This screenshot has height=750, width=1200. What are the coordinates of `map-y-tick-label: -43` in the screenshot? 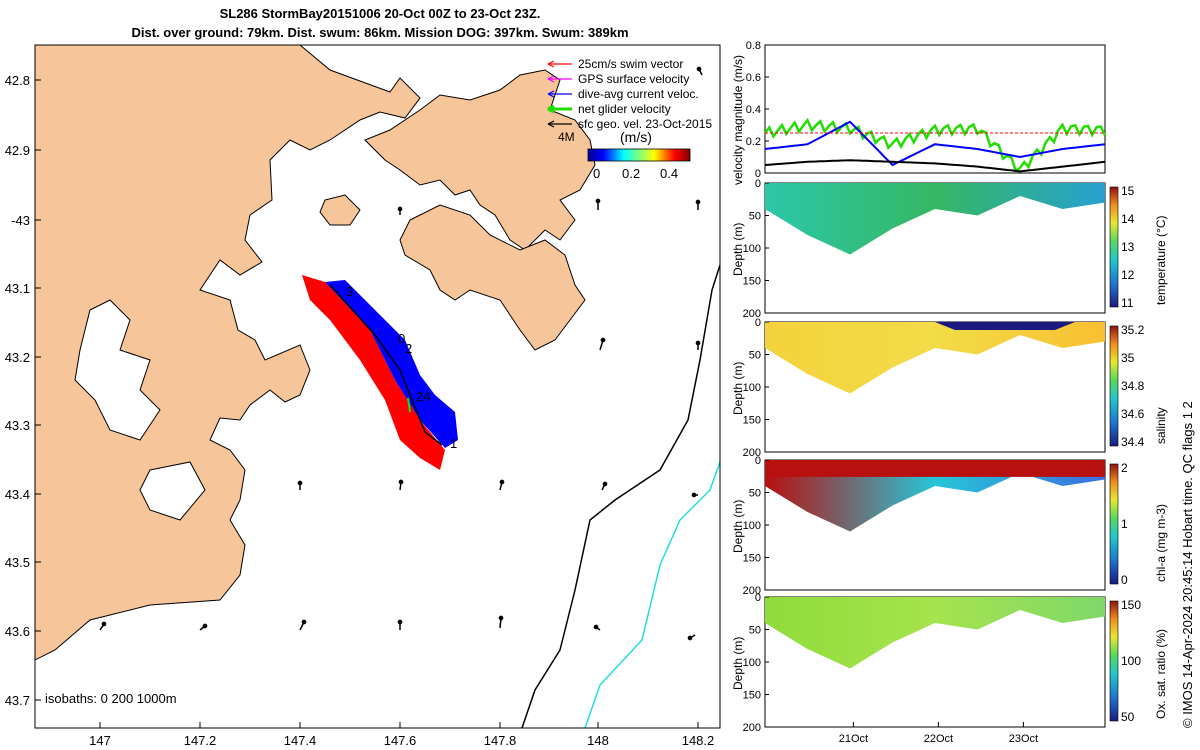 It's located at (20, 220).